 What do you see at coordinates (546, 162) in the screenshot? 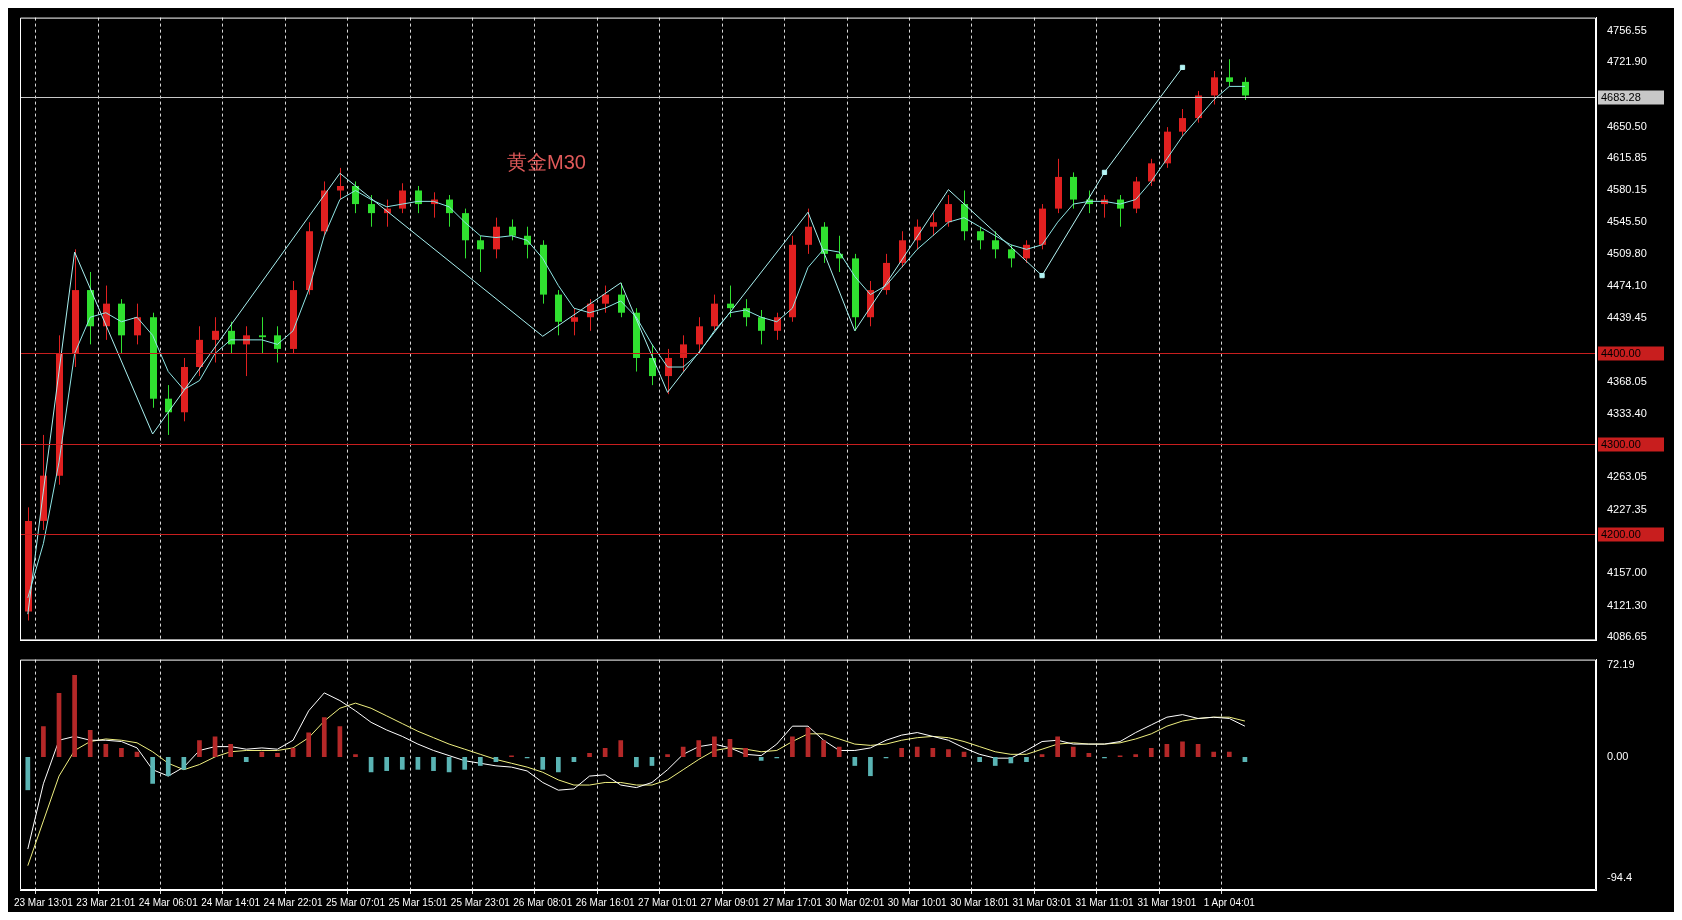
I see `text: 黄金M30` at bounding box center [546, 162].